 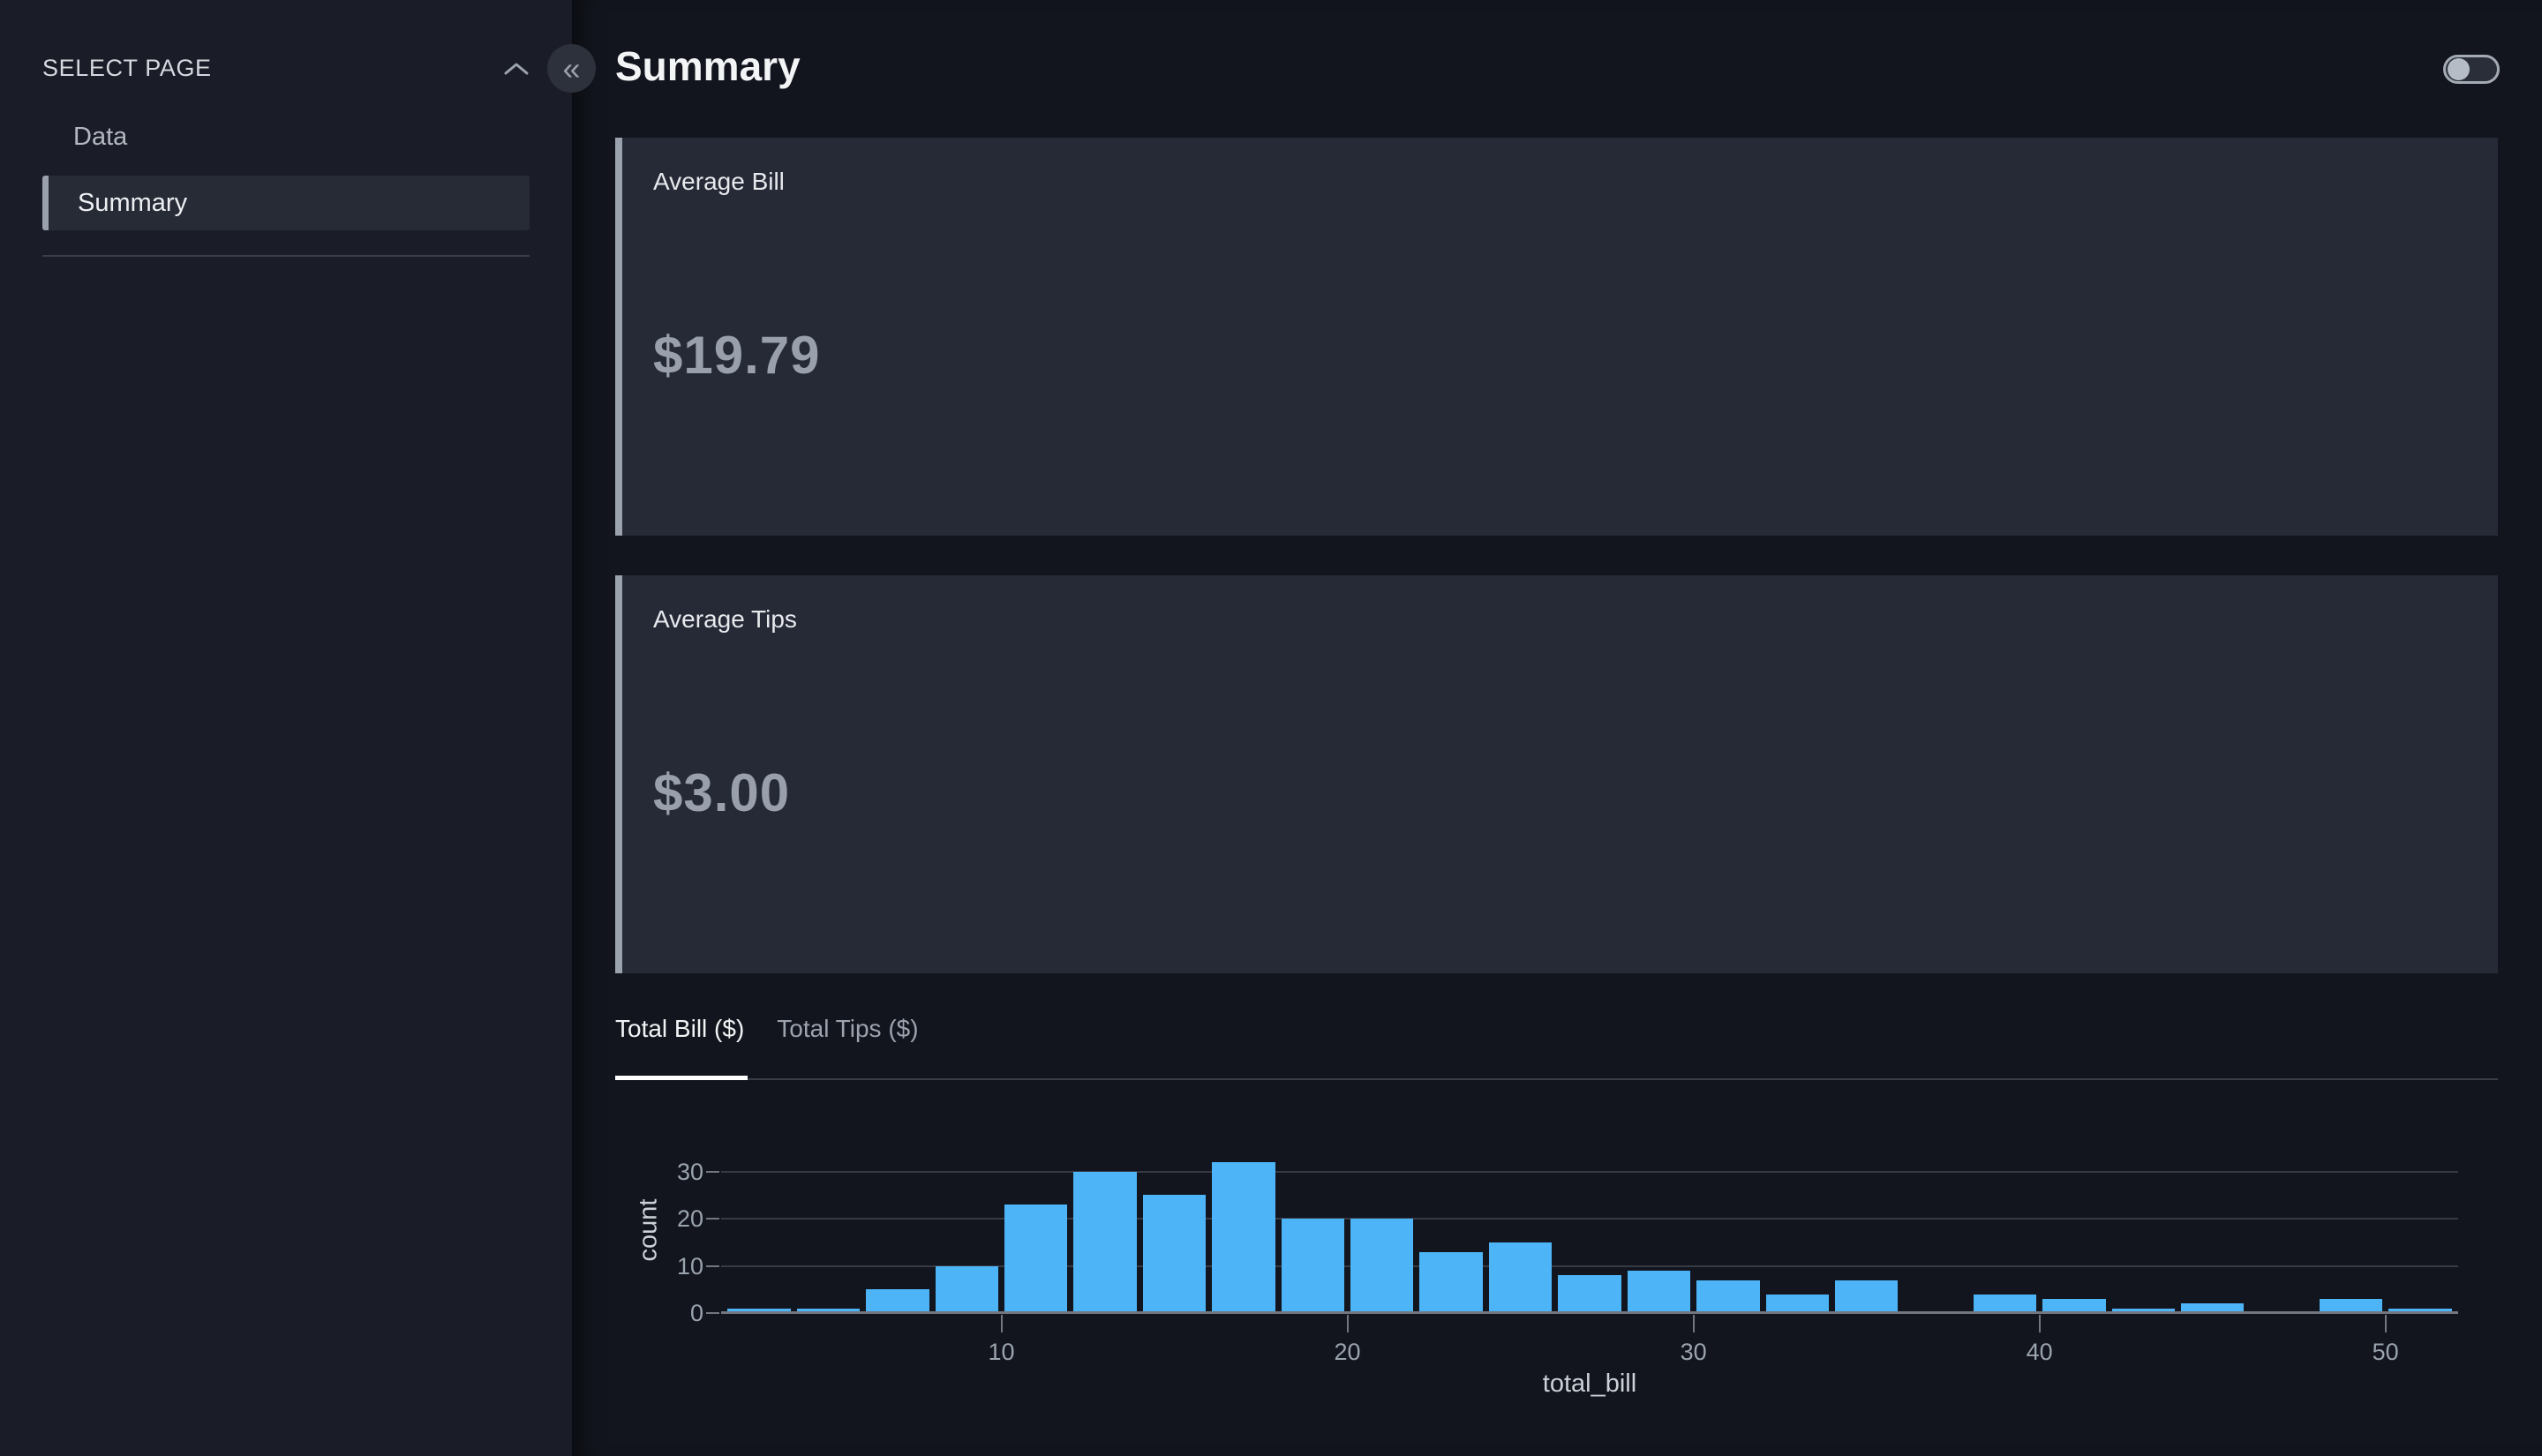 I want to click on y-tick-label: 30, so click(x=689, y=1171).